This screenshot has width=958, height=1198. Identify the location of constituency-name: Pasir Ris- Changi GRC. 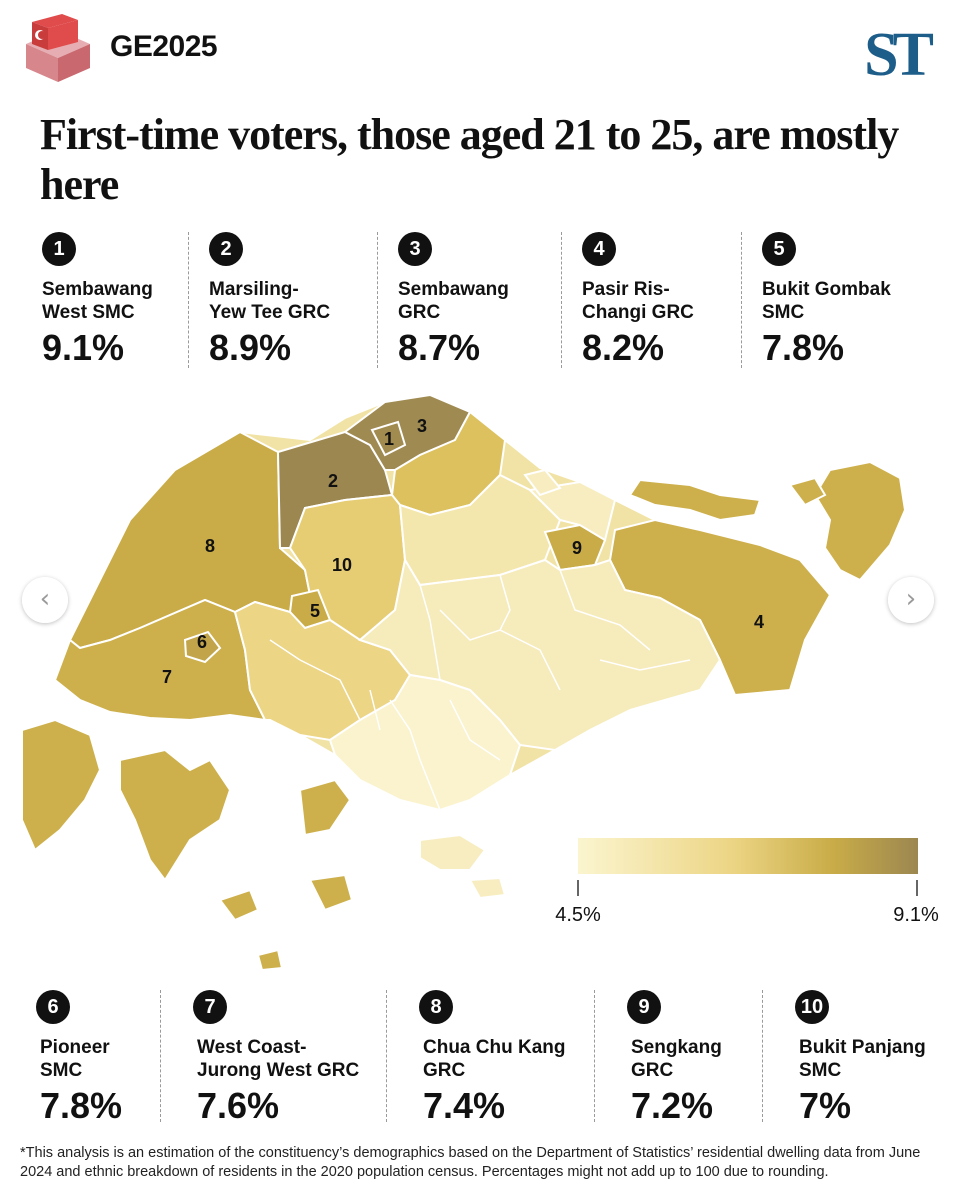
(638, 301).